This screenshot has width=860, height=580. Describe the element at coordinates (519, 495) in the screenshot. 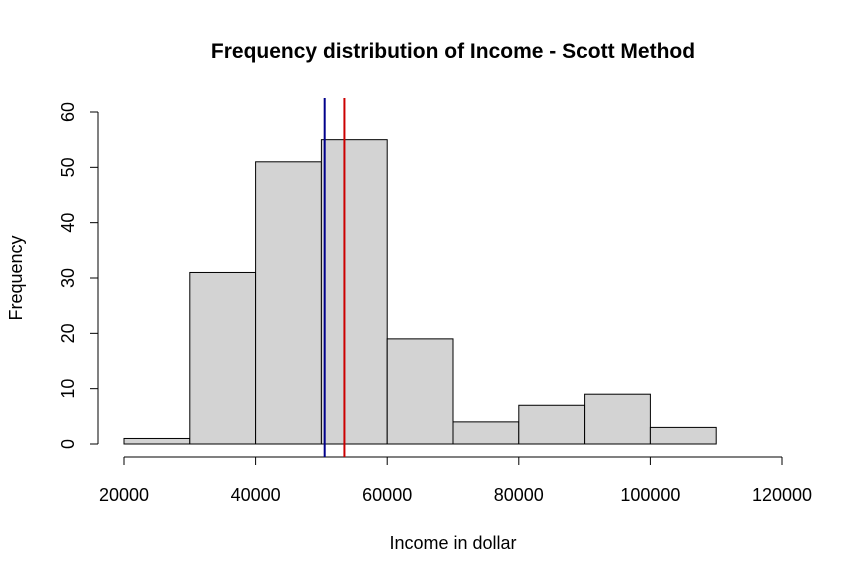

I see `x-tick-label: 80000` at that location.